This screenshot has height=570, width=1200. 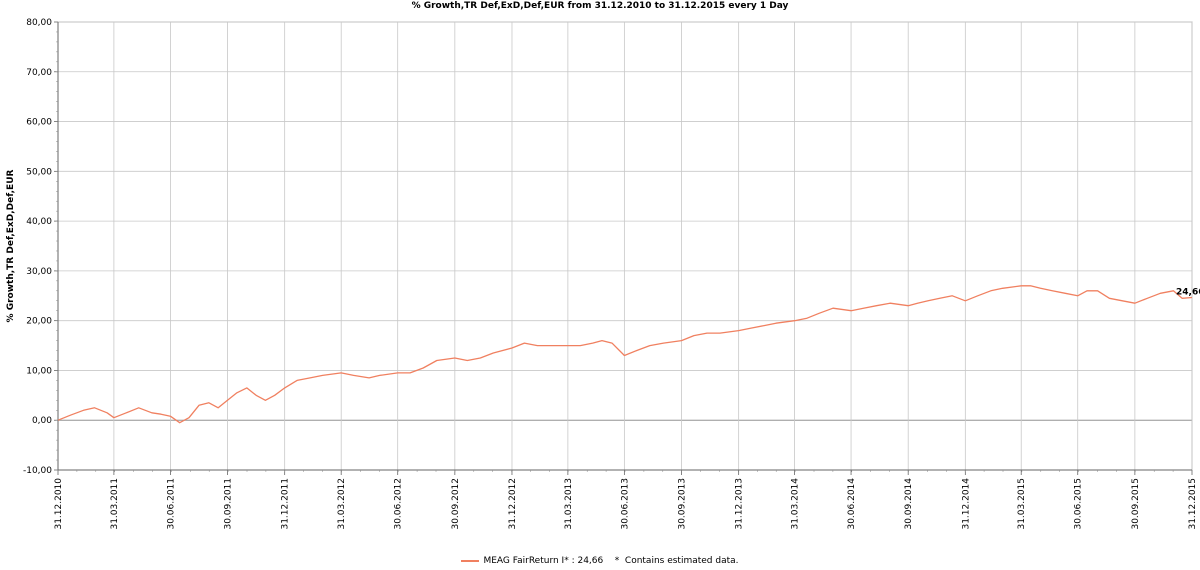 What do you see at coordinates (526, 561) in the screenshot?
I see `legend-series-name: MEAG FairReturn I*` at bounding box center [526, 561].